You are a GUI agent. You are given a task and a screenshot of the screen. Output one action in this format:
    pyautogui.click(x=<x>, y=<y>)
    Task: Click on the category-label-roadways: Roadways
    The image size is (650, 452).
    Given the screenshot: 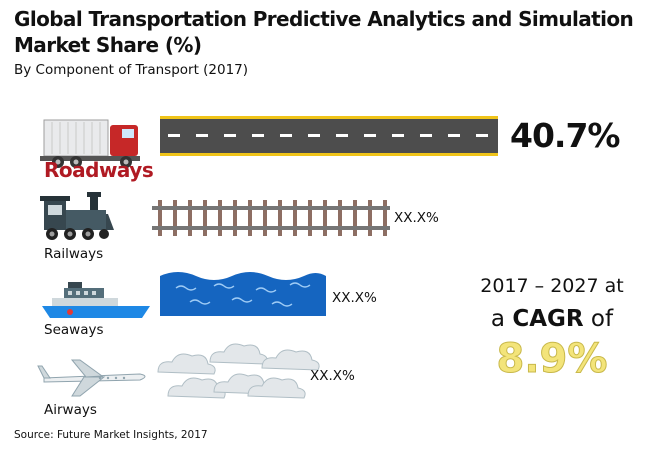 What is the action you would take?
    pyautogui.click(x=99, y=170)
    